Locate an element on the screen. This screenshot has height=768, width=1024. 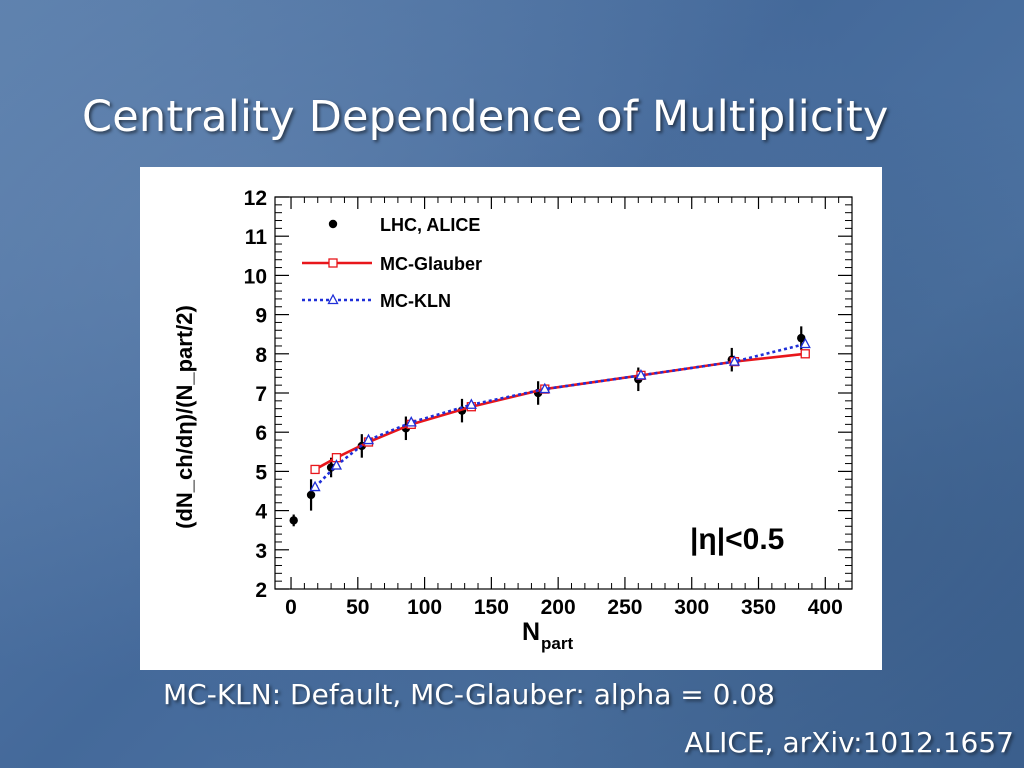
legend-marker-alice is located at coordinates (333, 224).